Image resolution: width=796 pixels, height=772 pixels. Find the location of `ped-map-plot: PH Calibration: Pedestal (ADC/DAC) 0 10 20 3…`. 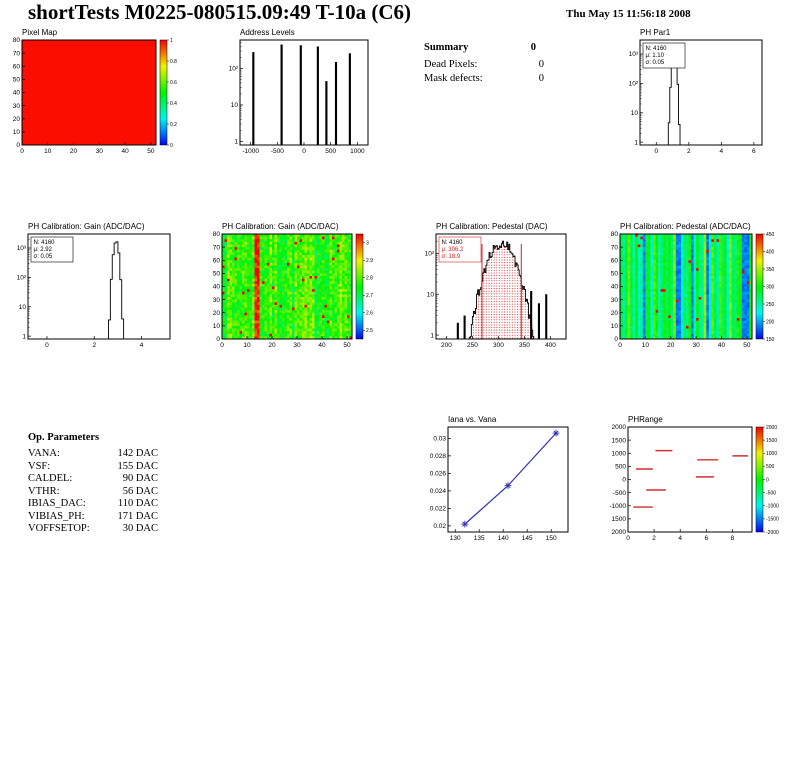

ped-map-plot: PH Calibration: Pedestal (ADC/DAC) 0 10 20 3… is located at coordinates (693, 285).